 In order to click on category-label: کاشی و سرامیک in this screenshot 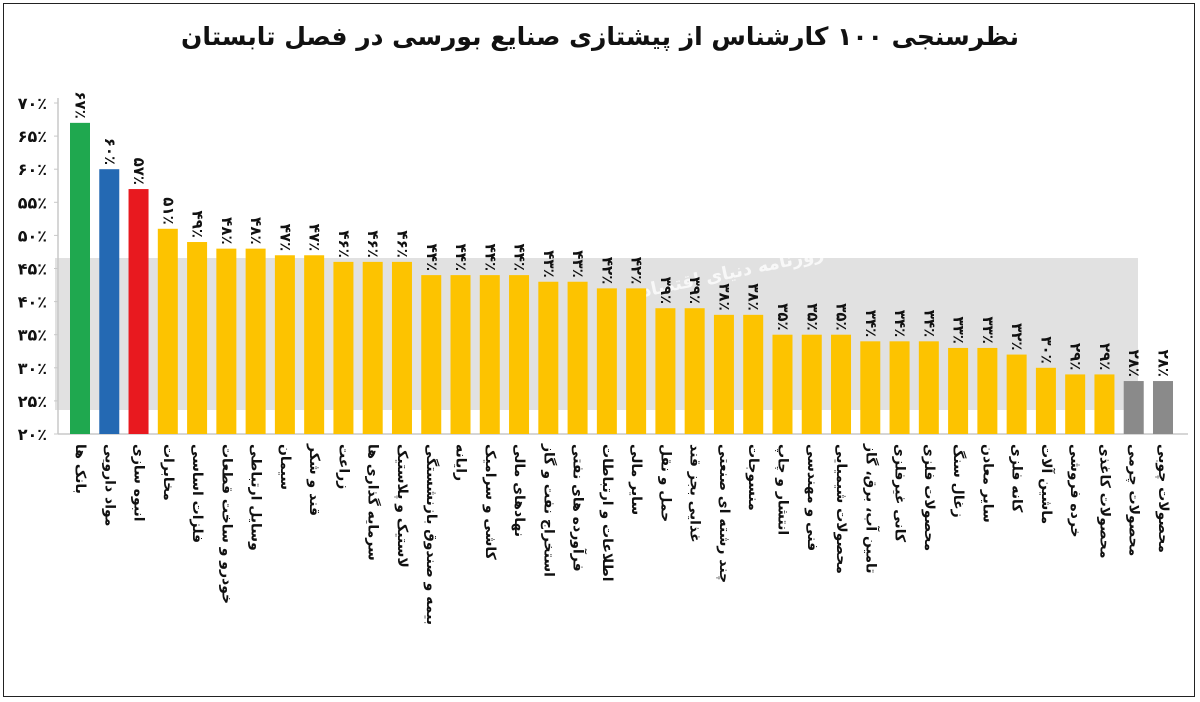, I will do `click(490, 502)`.